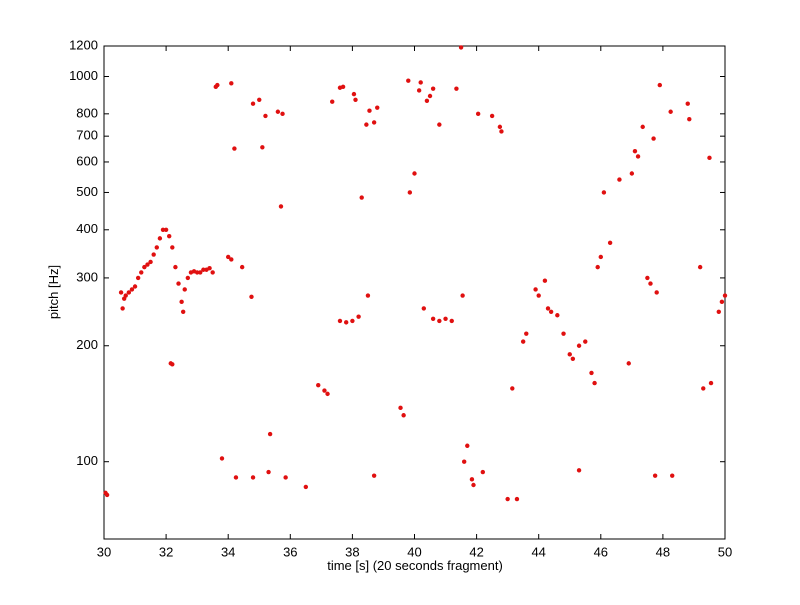  I want to click on y-tick-label: 700, so click(87, 135).